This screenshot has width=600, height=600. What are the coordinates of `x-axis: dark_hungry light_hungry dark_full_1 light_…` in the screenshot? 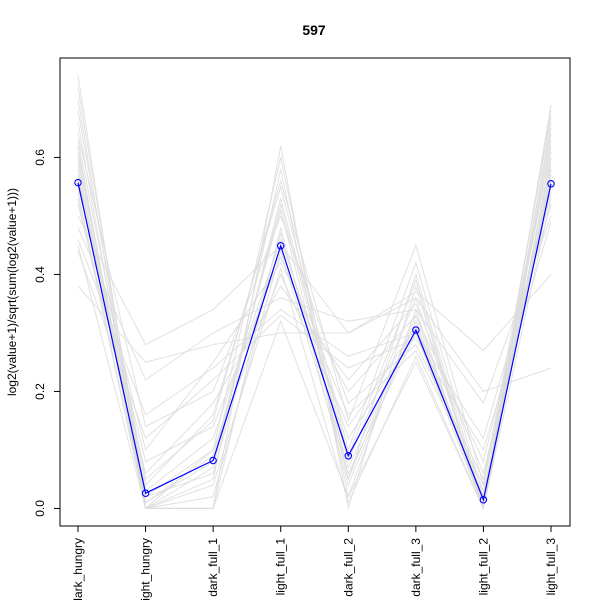 It's located at (314, 563).